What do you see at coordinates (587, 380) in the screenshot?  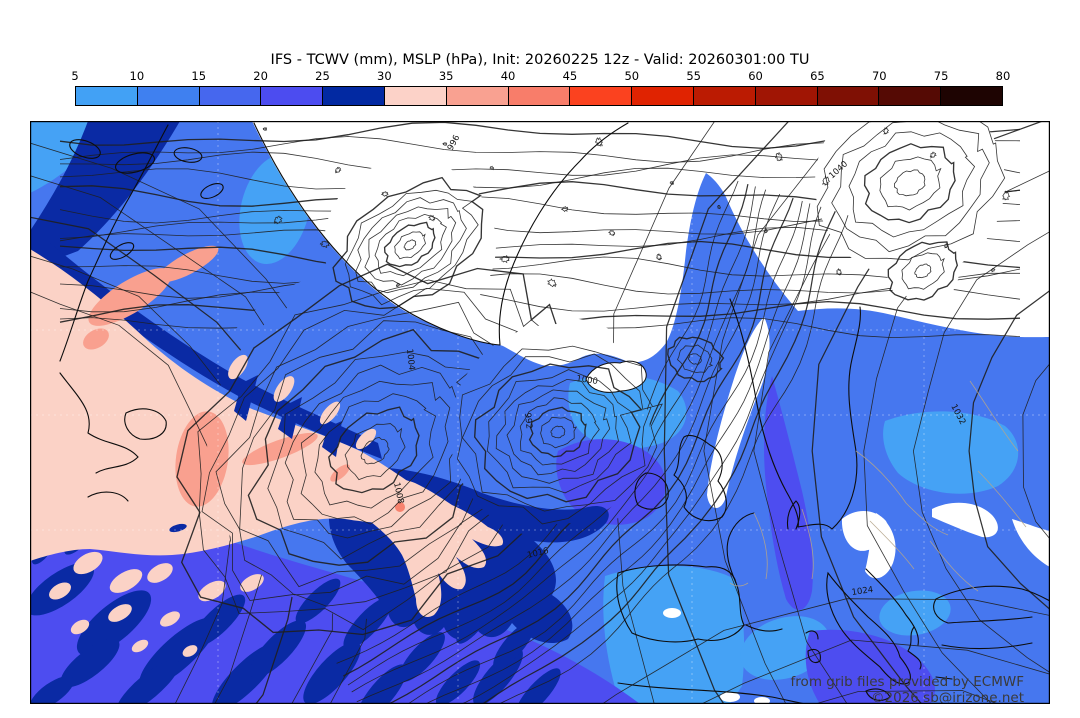 I see `isobar-label: 1000` at bounding box center [587, 380].